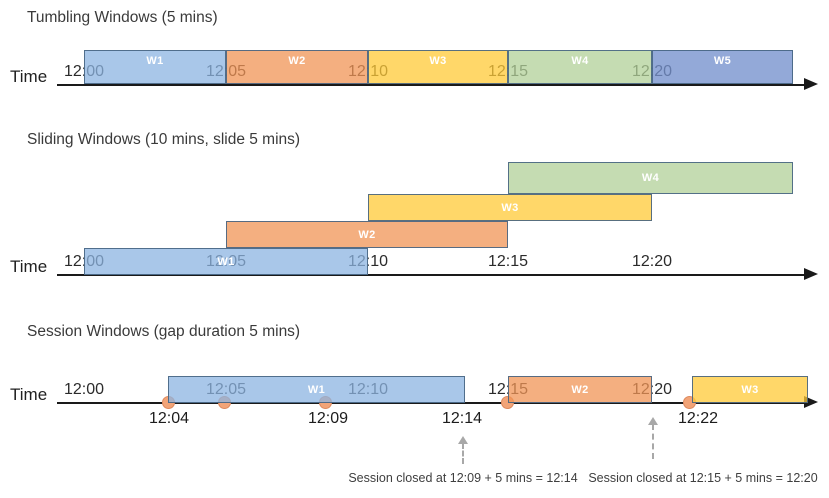  I want to click on window-bar-tumbling-w3: W3, so click(438, 67).